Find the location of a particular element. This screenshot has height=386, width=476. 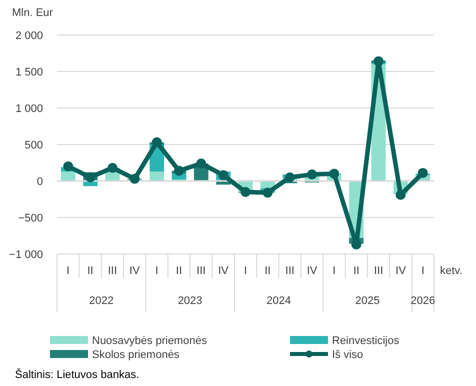

y-tick-label: 0 is located at coordinates (39, 182).